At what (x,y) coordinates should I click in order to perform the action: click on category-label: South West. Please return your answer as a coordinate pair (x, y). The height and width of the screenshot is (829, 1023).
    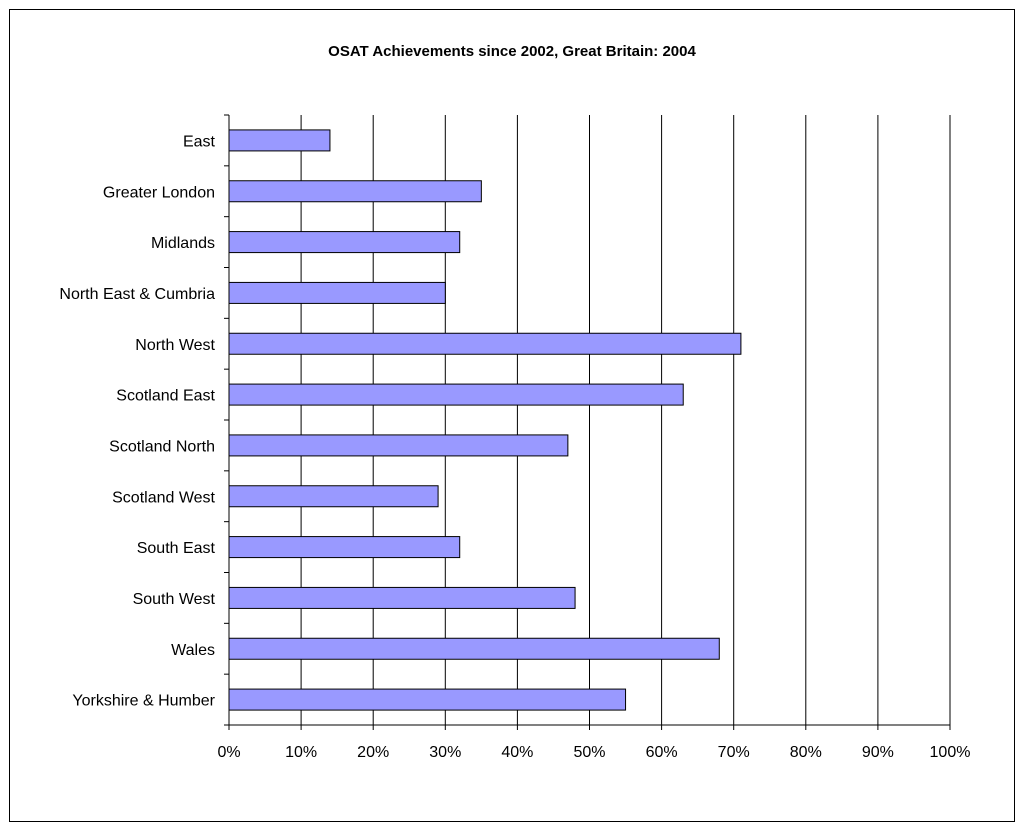
    Looking at the image, I should click on (174, 599).